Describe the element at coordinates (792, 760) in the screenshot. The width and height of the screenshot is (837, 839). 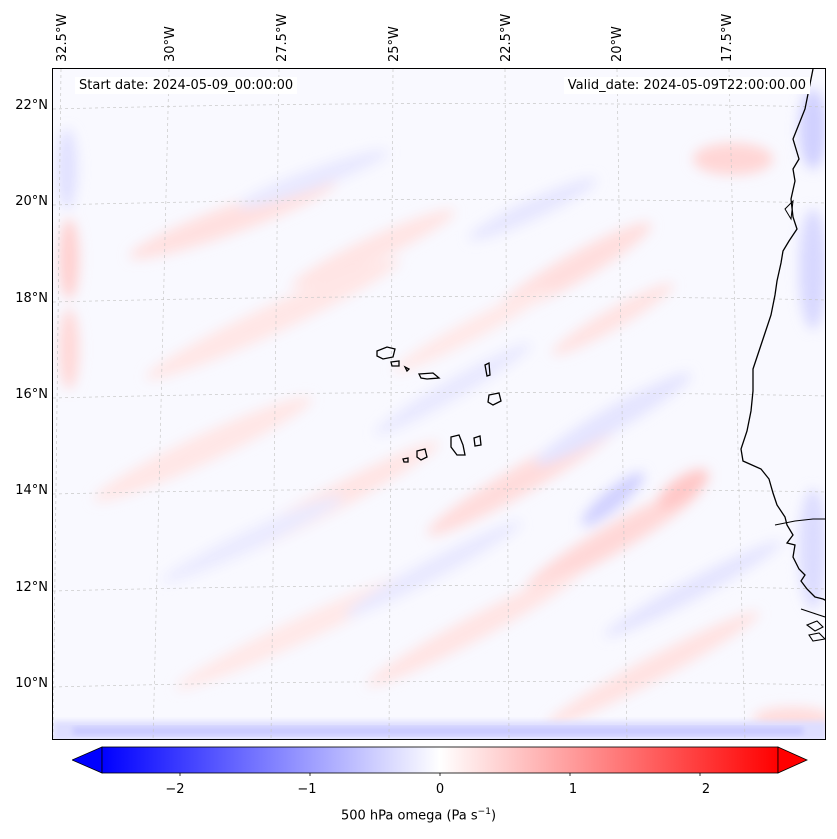
I see `colorbar-max-extend` at that location.